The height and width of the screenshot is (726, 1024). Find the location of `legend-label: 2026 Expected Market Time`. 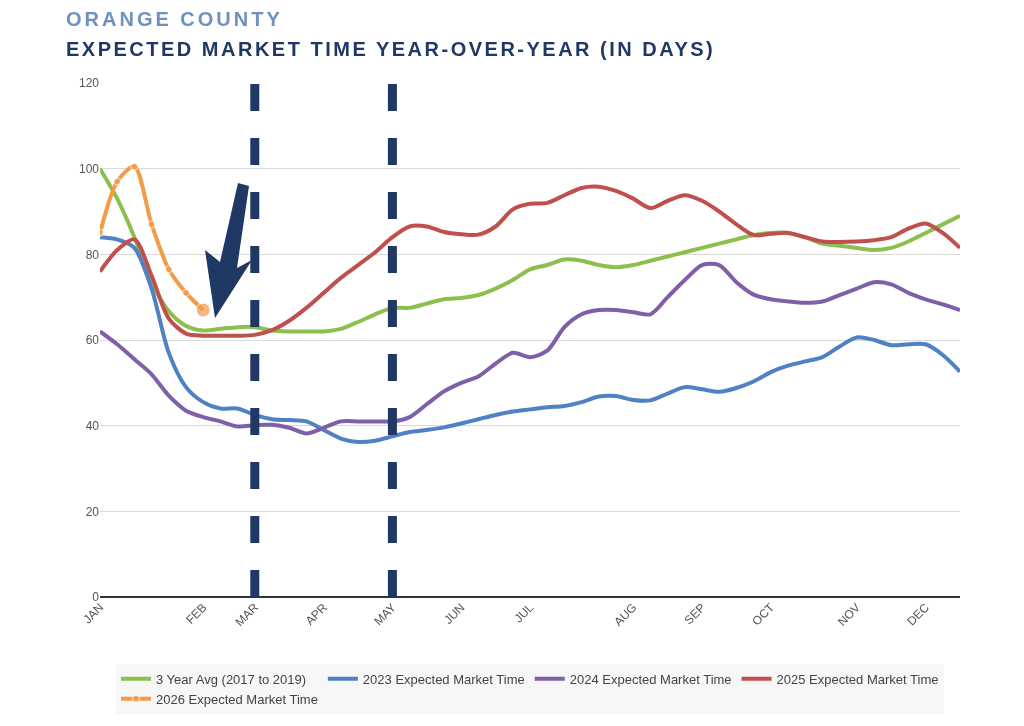

legend-label: 2026 Expected Market Time is located at coordinates (237, 699).